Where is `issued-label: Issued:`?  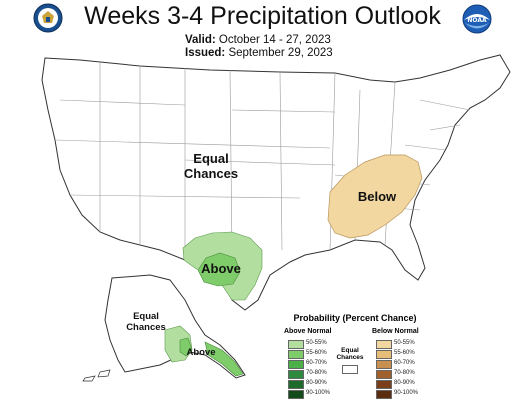 issued-label: Issued: is located at coordinates (205, 53).